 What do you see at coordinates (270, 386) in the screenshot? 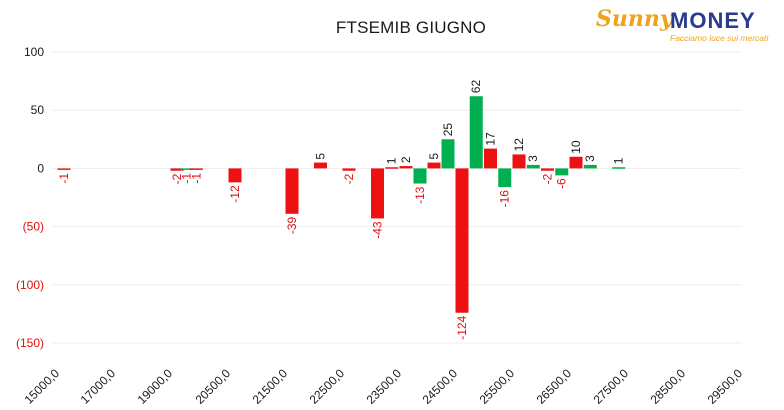
I see `x-tick-label: 21500,0` at bounding box center [270, 386].